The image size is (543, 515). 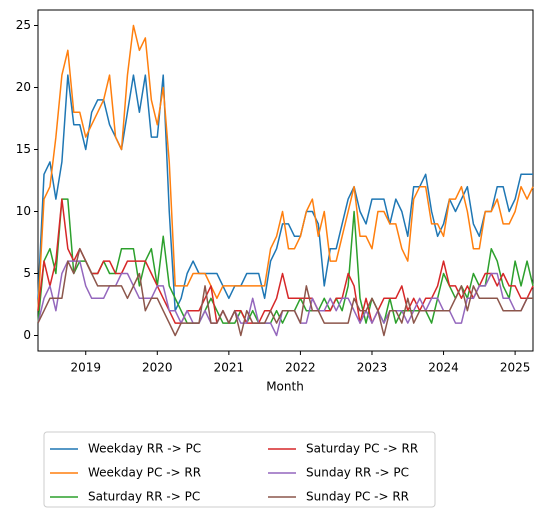 What do you see at coordinates (515, 368) in the screenshot?
I see `x-tick-label: 2025` at bounding box center [515, 368].